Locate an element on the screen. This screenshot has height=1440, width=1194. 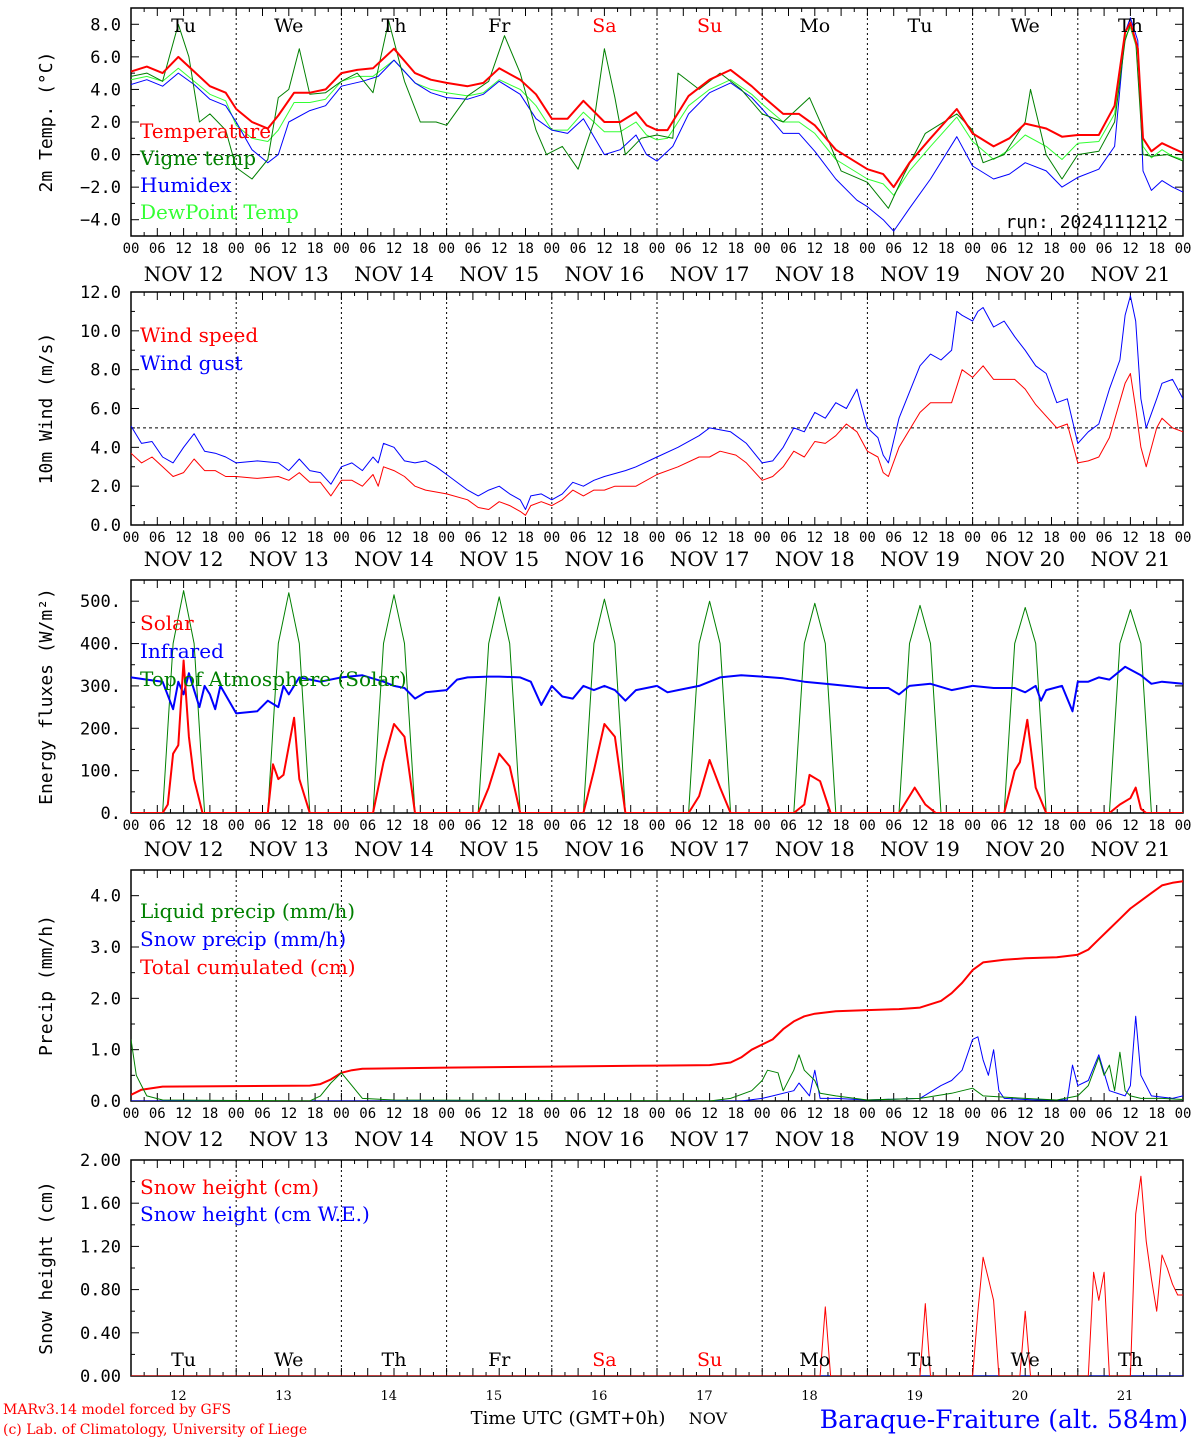
legend-entry: Temperature is located at coordinates (205, 131).